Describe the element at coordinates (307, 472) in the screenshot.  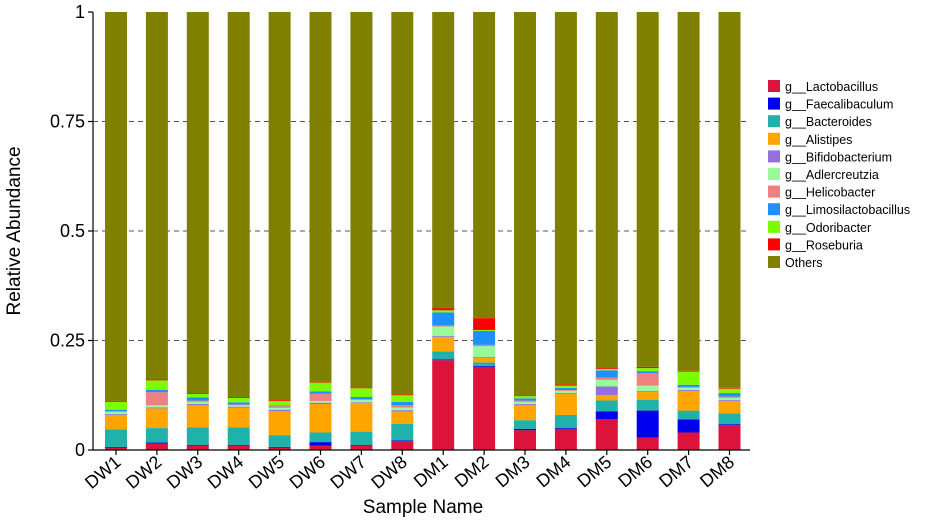
I see `x-tick-label: DW6` at that location.